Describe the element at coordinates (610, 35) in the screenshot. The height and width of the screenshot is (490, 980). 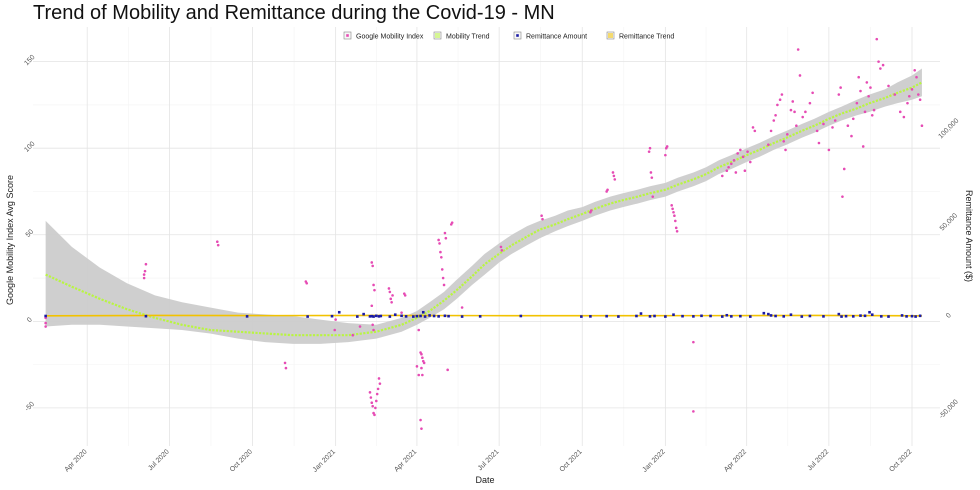
I see `legend-key-fill` at that location.